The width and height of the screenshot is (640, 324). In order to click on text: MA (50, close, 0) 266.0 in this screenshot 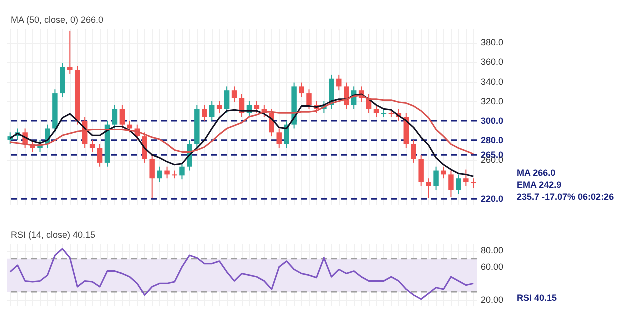, I will do `click(57, 20)`.